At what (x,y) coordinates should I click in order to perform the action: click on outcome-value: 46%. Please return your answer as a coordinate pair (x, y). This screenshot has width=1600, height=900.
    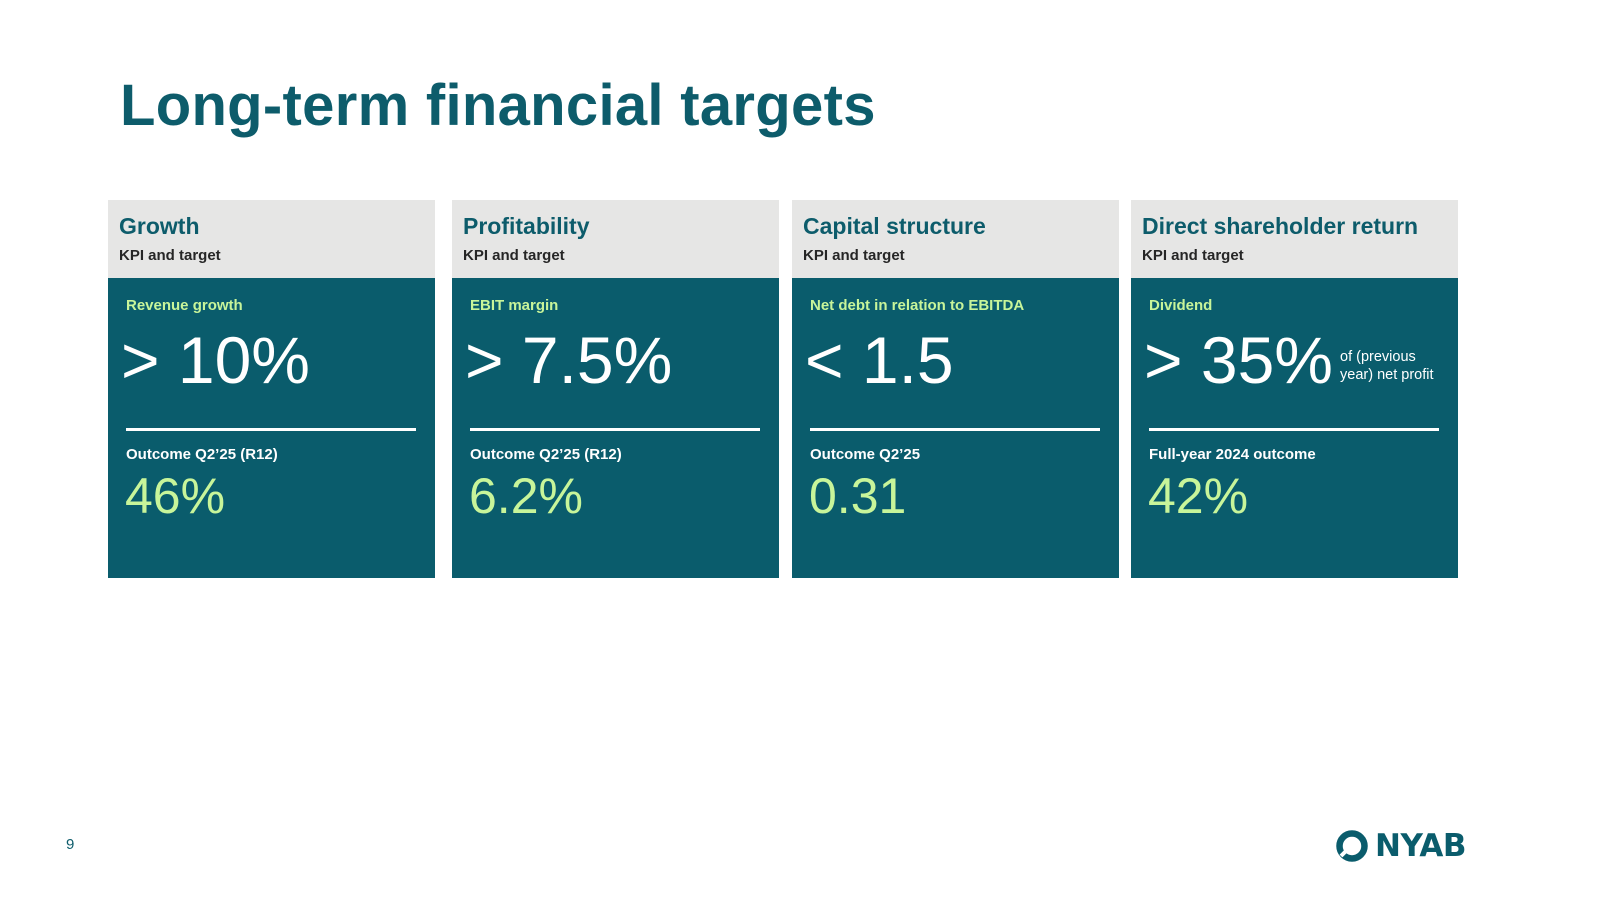
    Looking at the image, I should click on (175, 496).